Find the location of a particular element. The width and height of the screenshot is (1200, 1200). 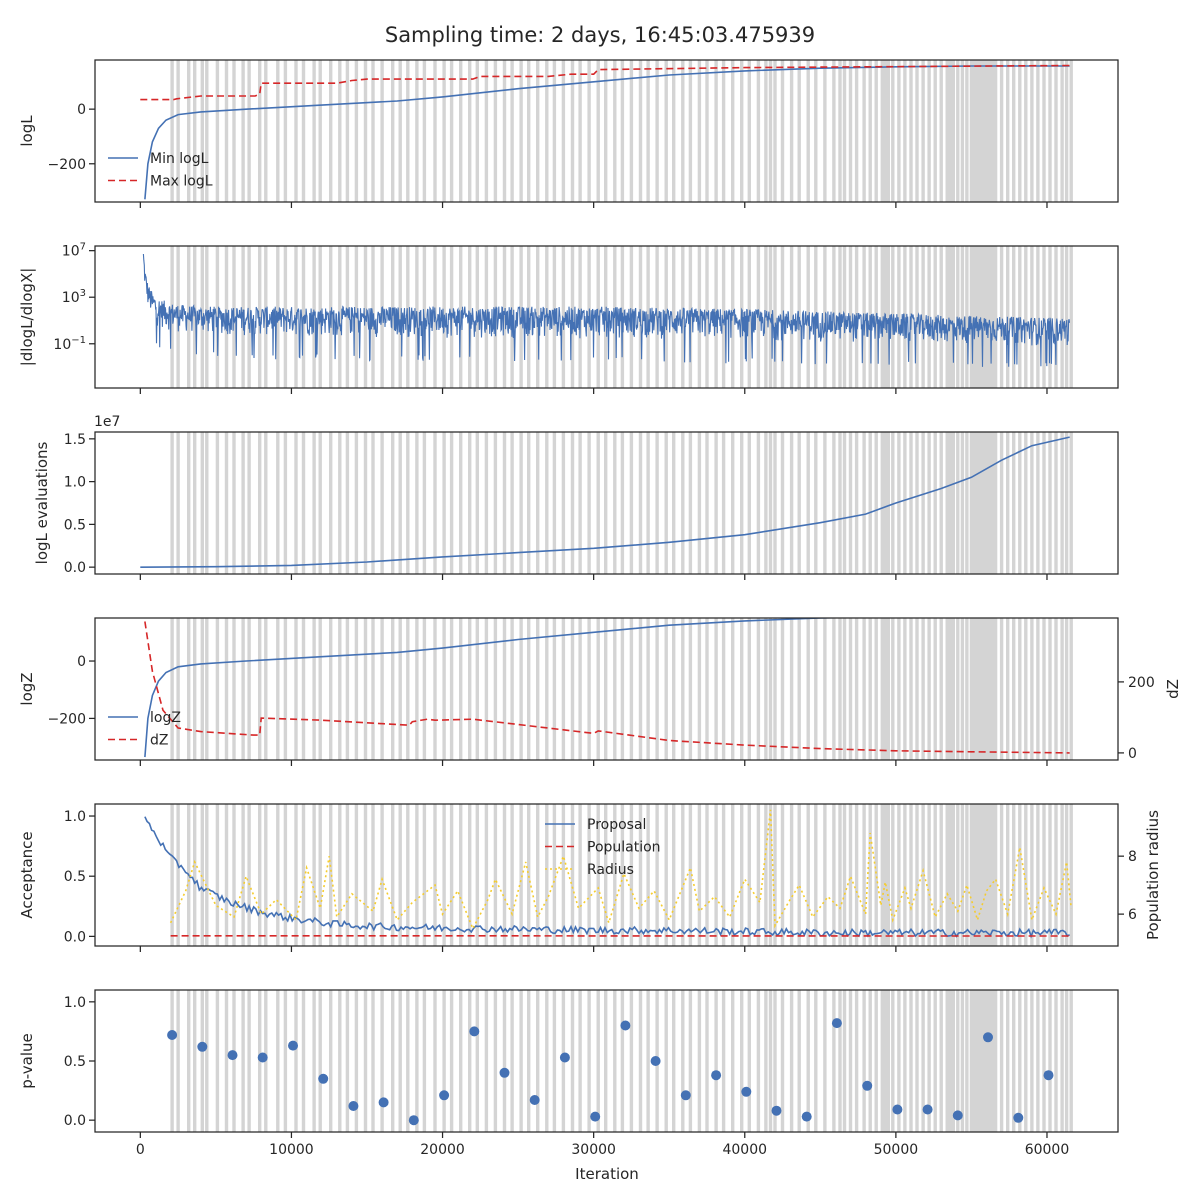

insertion-bands is located at coordinates (621, 131).